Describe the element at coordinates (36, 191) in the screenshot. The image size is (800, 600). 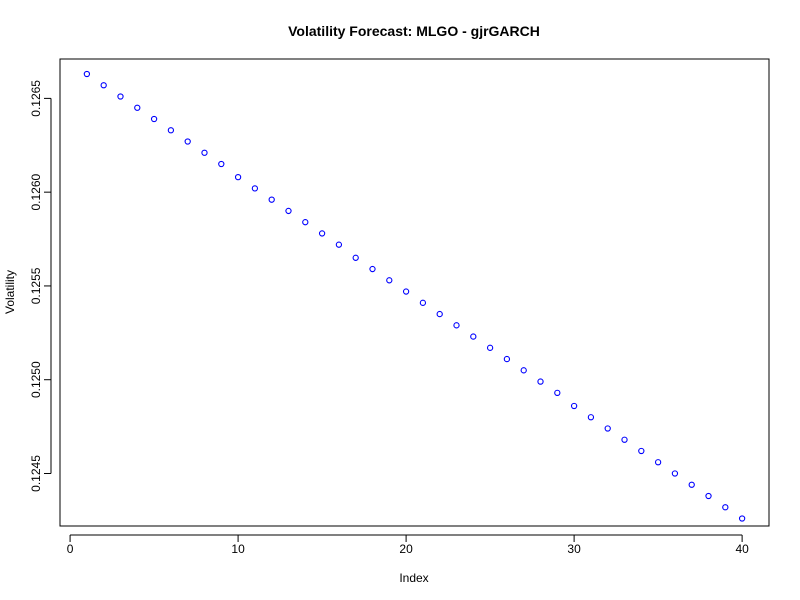
I see `y-tick-label: 0.1260` at that location.